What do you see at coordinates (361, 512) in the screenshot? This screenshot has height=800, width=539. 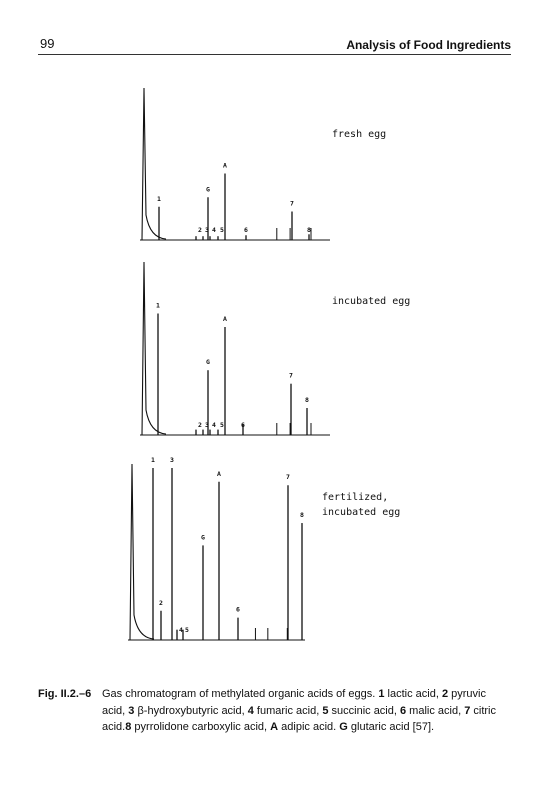 I see `panel-label-fertilized-line2: incubated egg` at bounding box center [361, 512].